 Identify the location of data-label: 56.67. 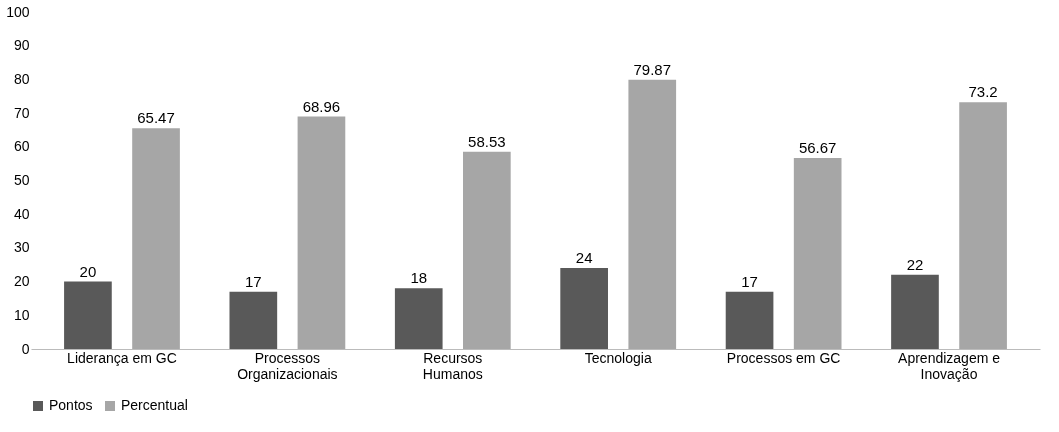
(817, 148).